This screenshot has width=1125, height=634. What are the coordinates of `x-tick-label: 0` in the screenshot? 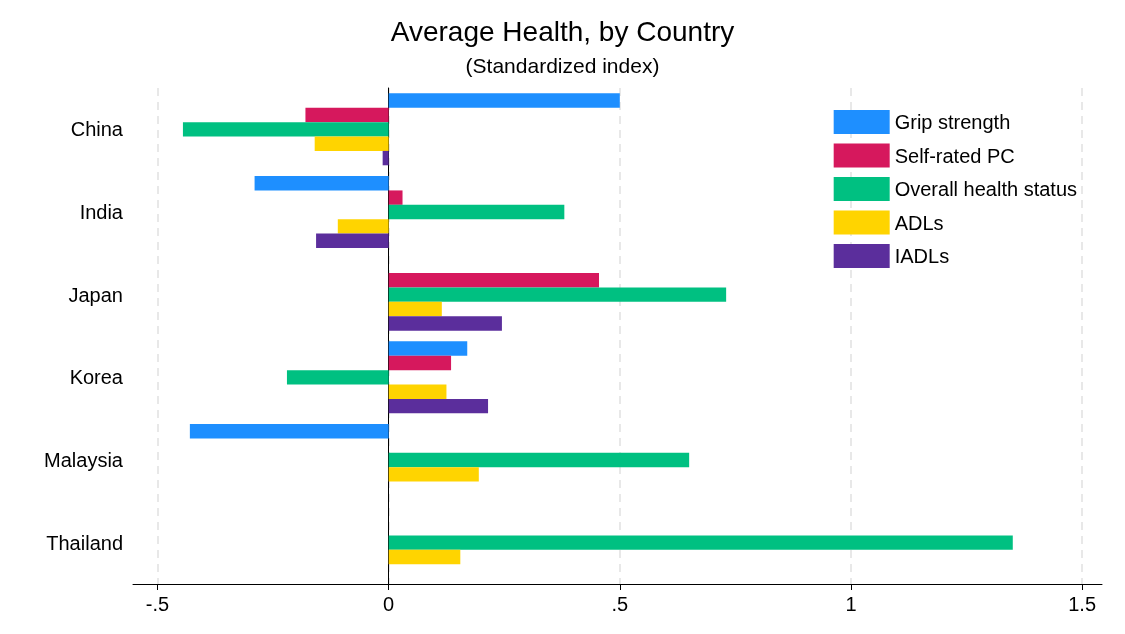 It's located at (389, 604).